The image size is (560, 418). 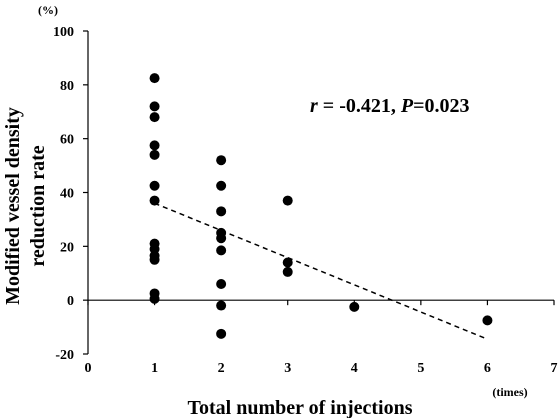 What do you see at coordinates (287, 368) in the screenshot?
I see `x-tick-label: 3` at bounding box center [287, 368].